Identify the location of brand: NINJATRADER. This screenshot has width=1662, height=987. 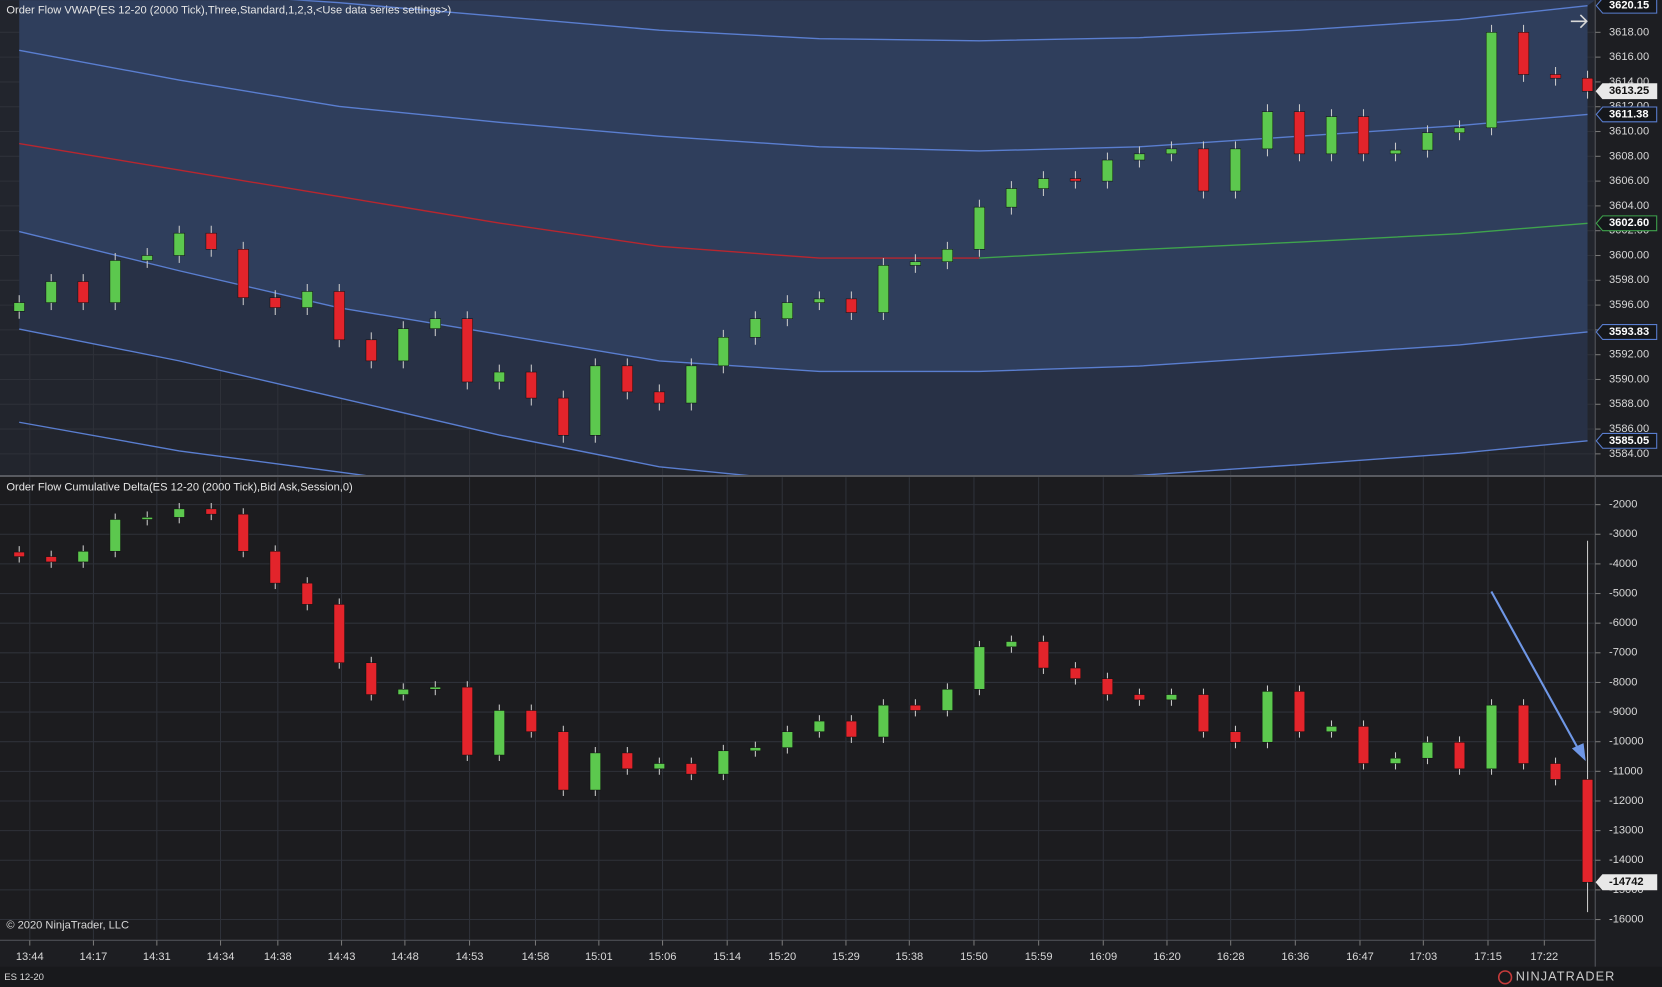
(1566, 976).